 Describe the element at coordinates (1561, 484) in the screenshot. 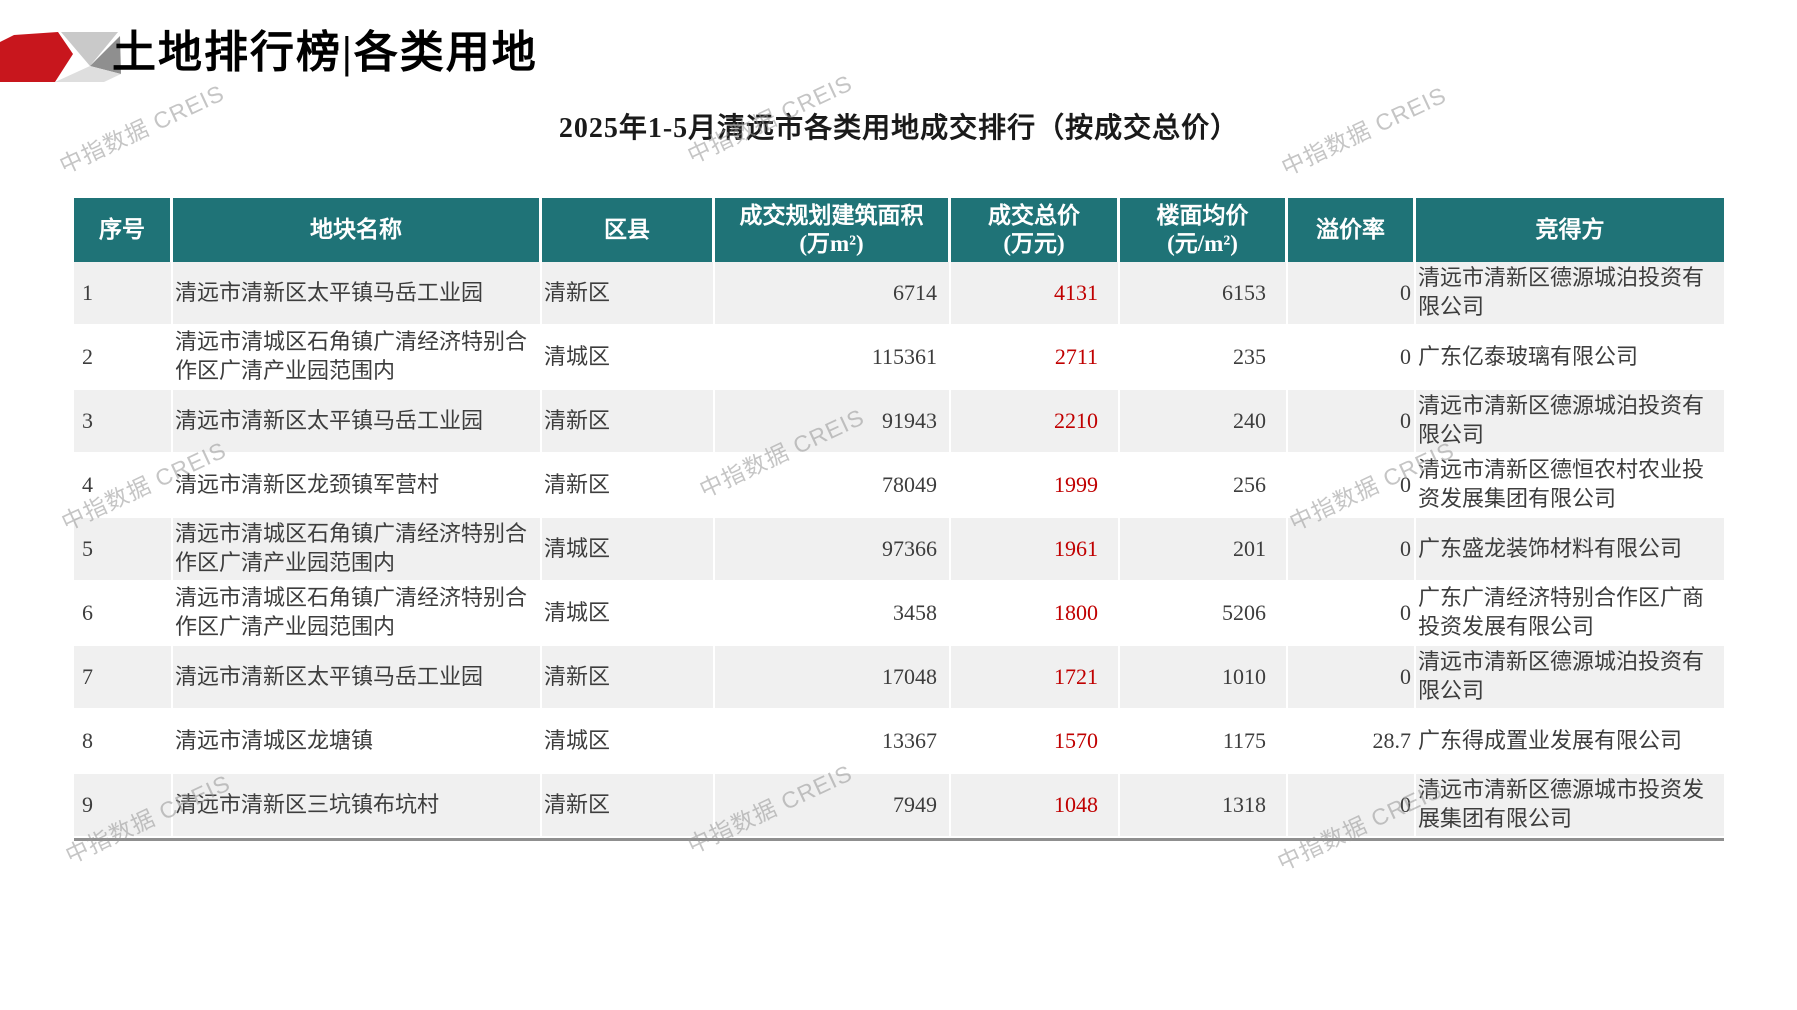

I see `cell-winner: 清远市清新区德恒农村农业投资发展集团有限公司` at that location.